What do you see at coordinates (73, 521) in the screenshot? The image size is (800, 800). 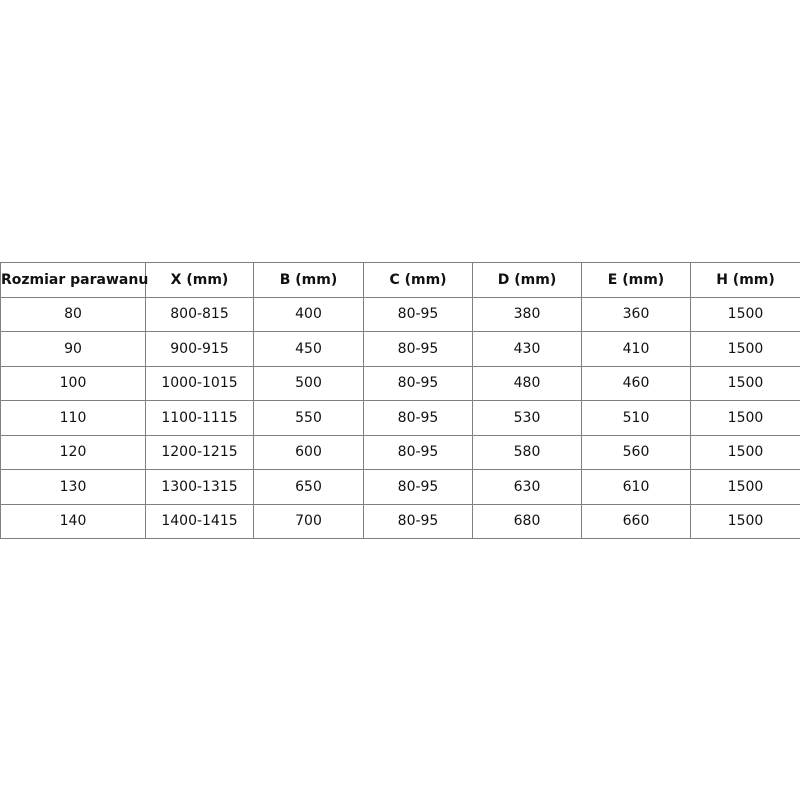 I see `table-cell: 140` at bounding box center [73, 521].